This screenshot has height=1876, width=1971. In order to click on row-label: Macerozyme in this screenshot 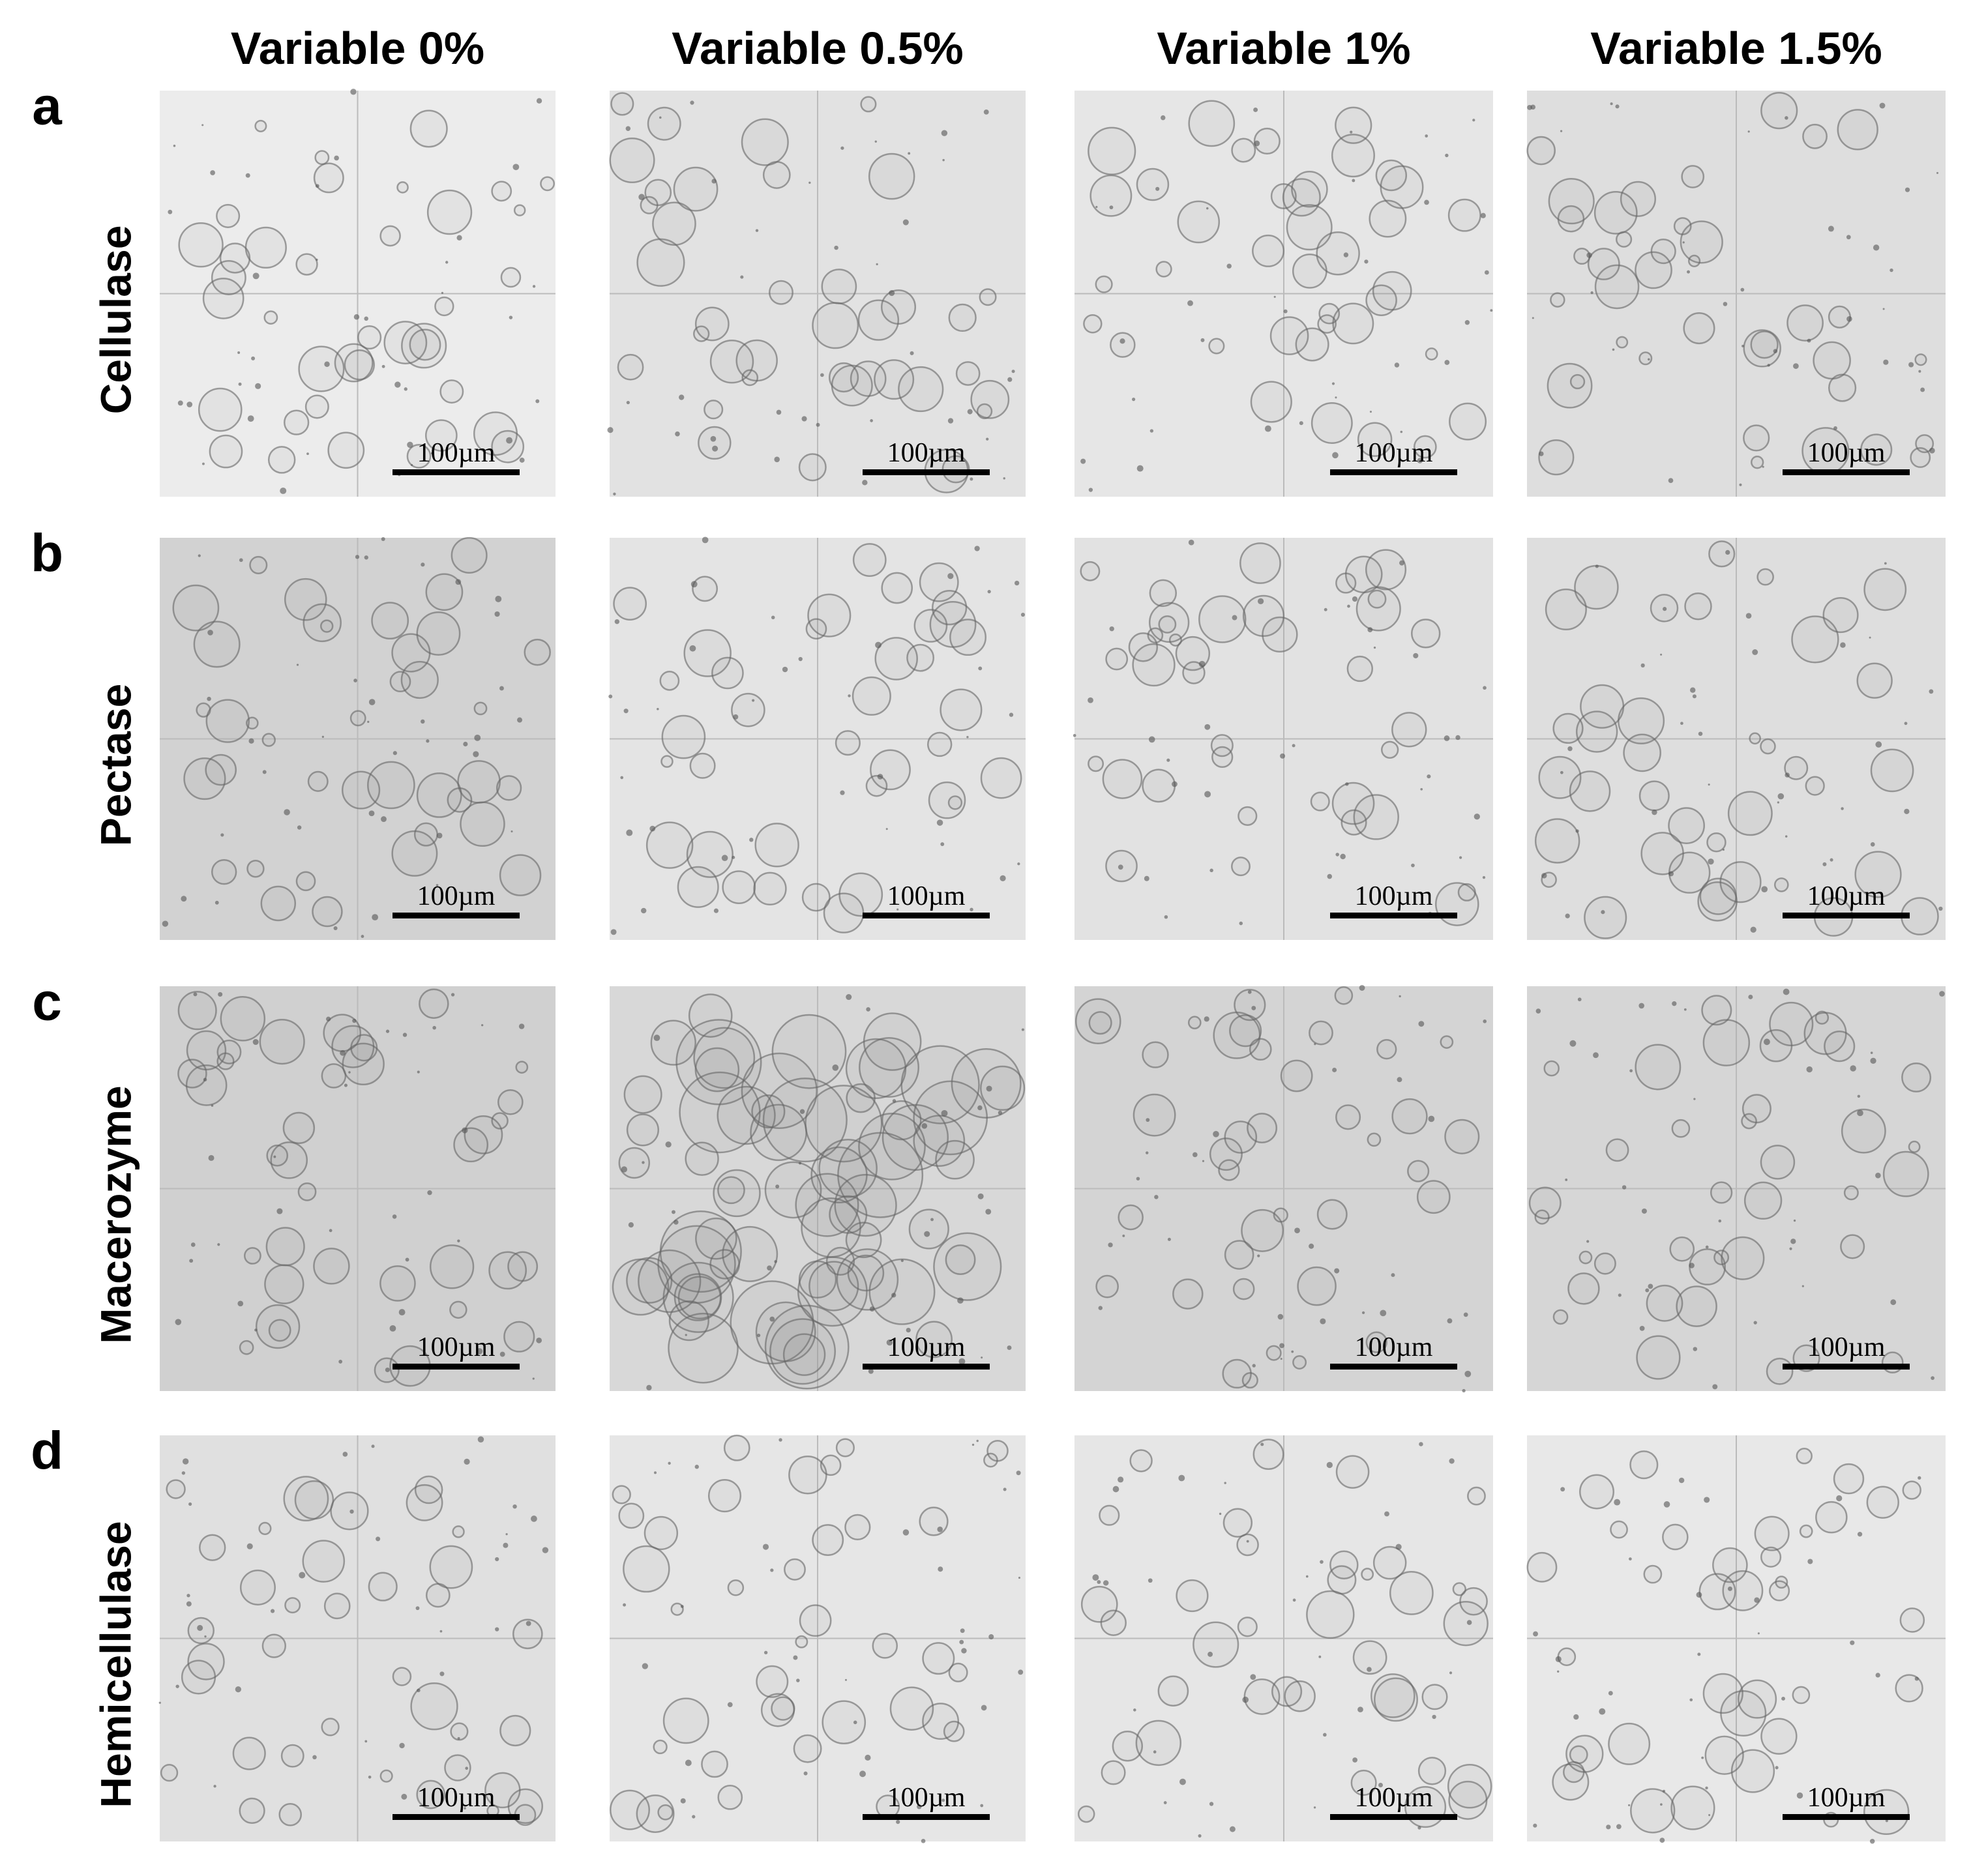, I will do `click(115, 1214)`.